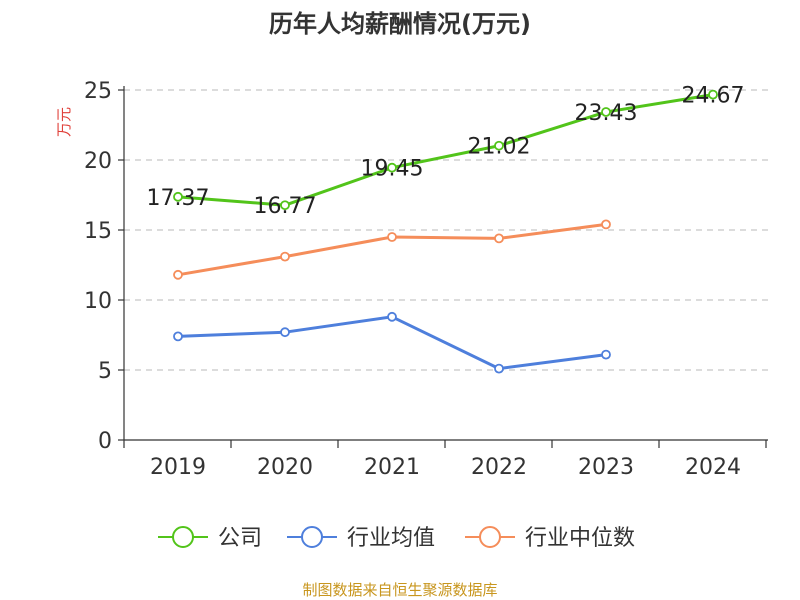  What do you see at coordinates (98, 161) in the screenshot?
I see `y-tick-label: 20` at bounding box center [98, 161].